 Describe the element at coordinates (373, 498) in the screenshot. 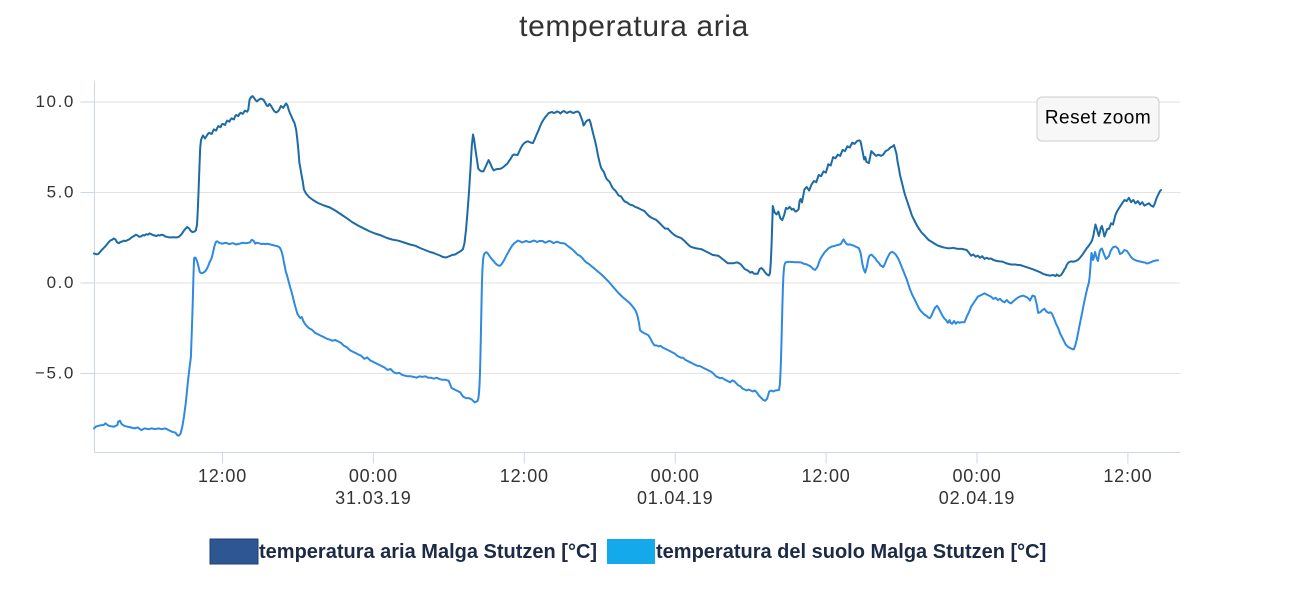

I see `svg-text: 31.03.19` at that location.